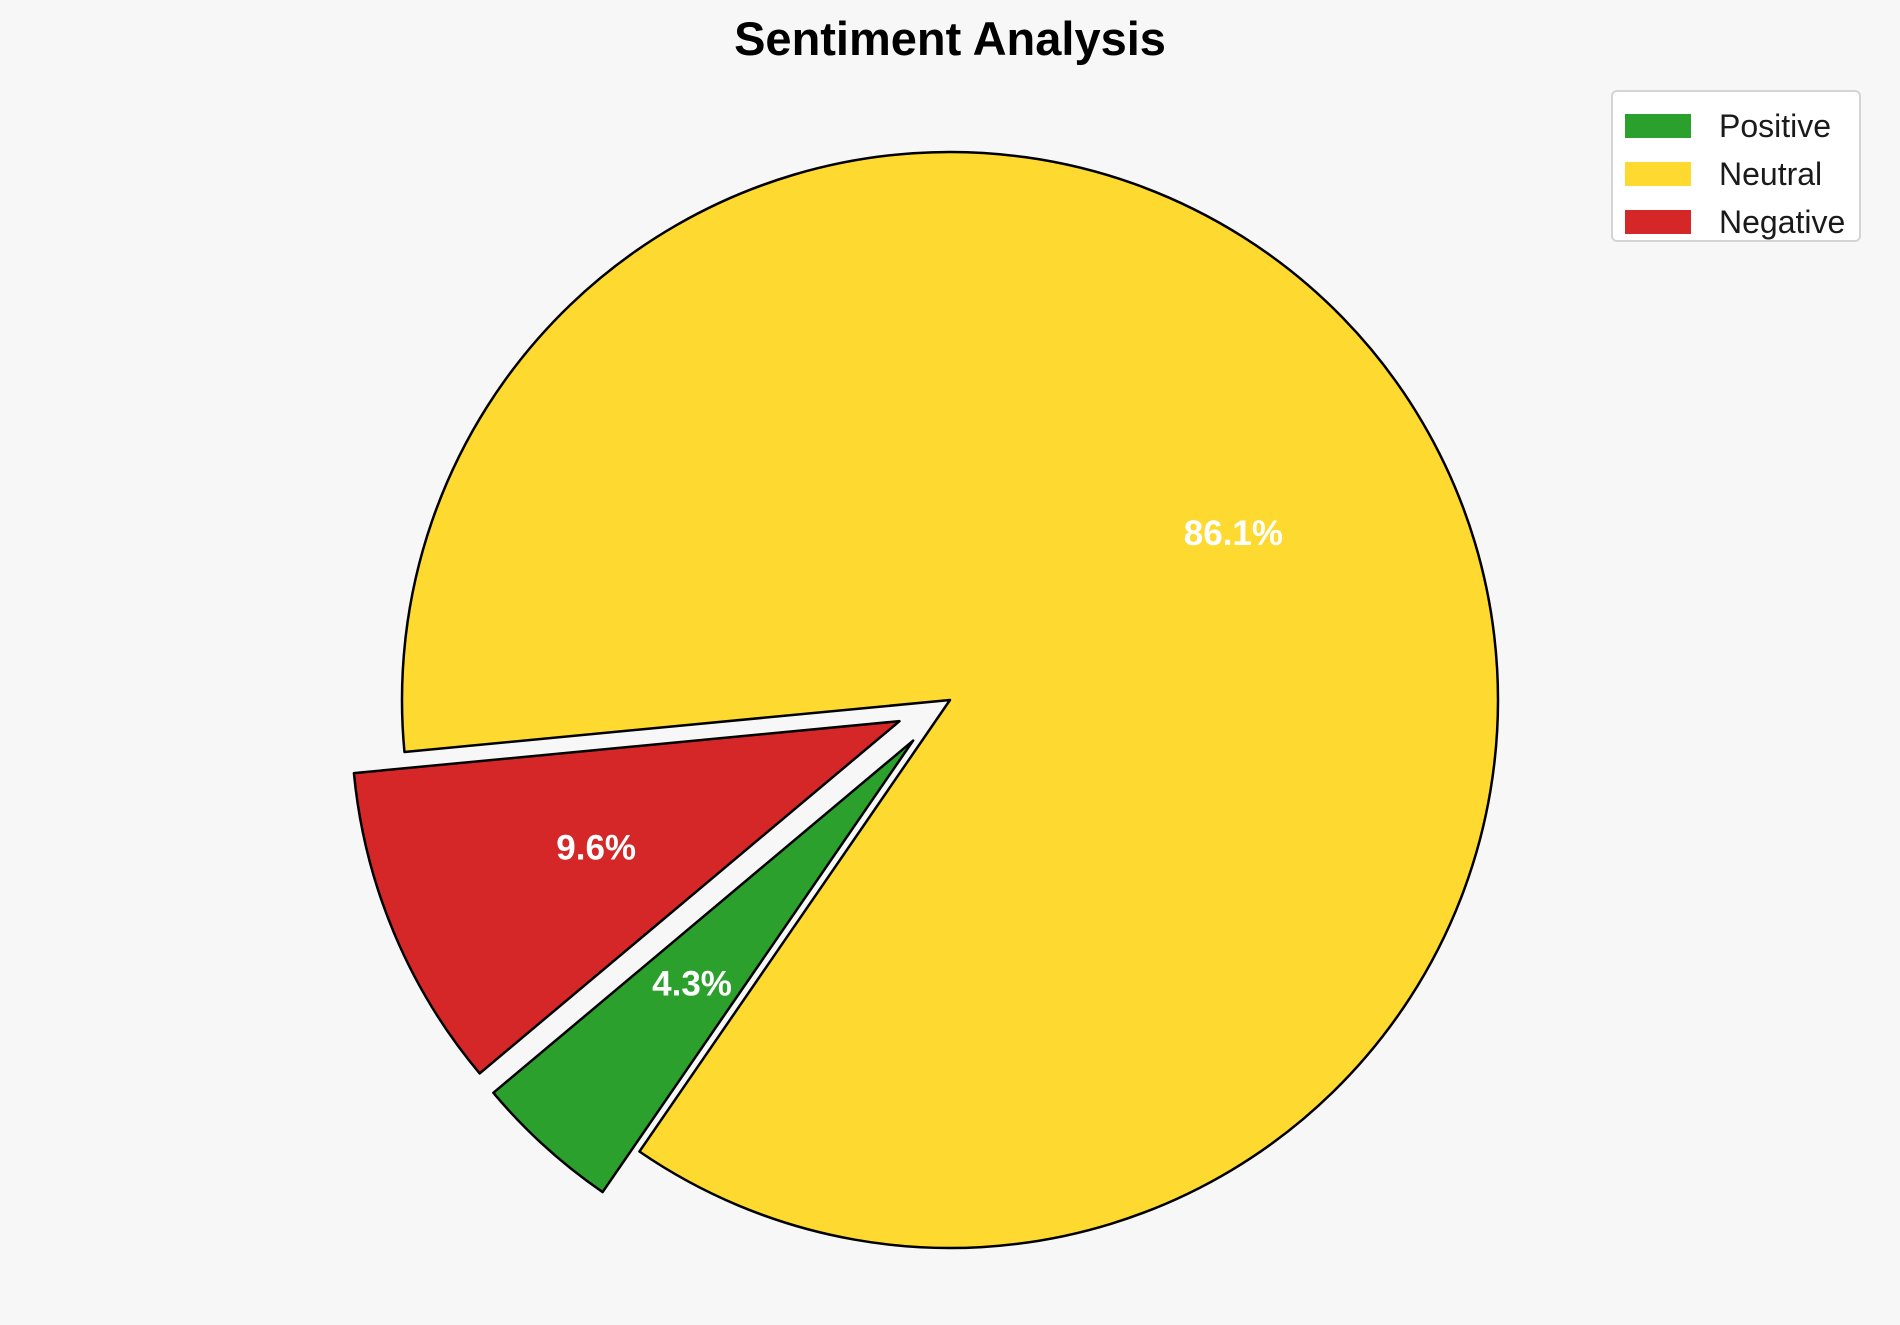  Describe the element at coordinates (596, 848) in the screenshot. I see `slice-label-negative: 9.6%` at that location.